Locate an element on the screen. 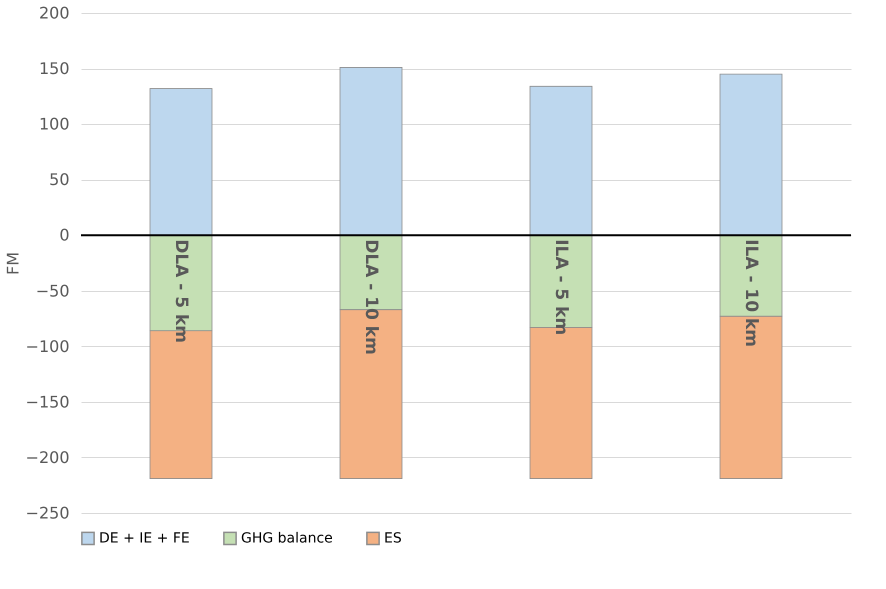  y-tick-label: −250 is located at coordinates (48, 513).